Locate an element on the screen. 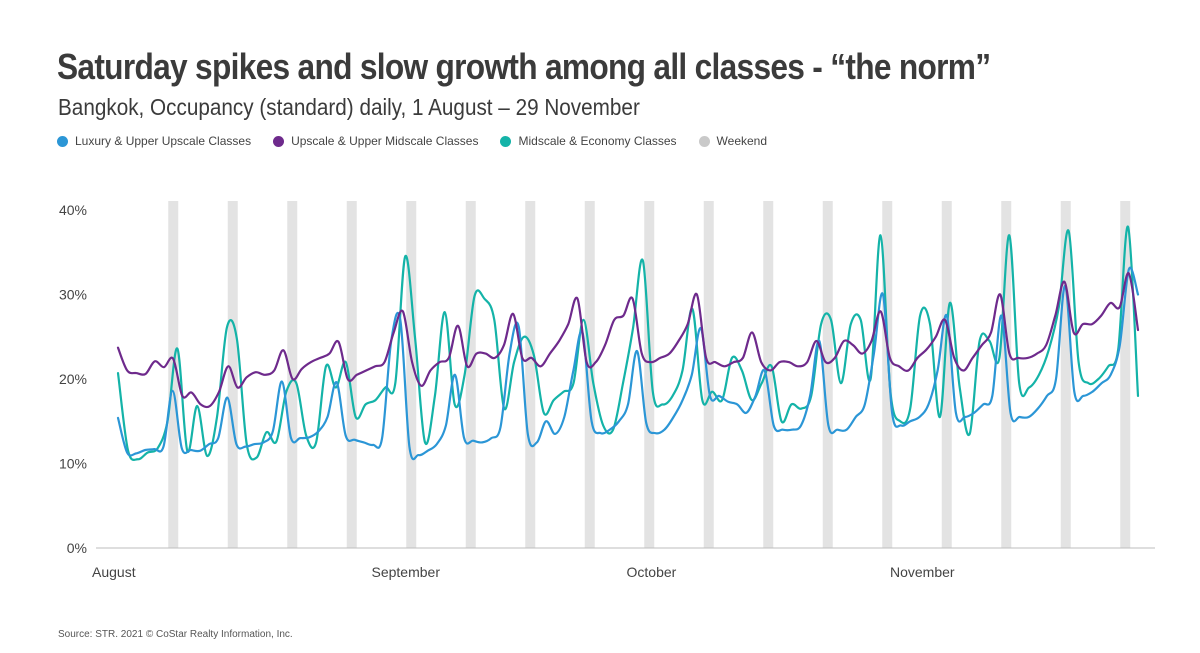 This screenshot has width=1200, height=653. y-tick-label: 40% is located at coordinates (73, 210).